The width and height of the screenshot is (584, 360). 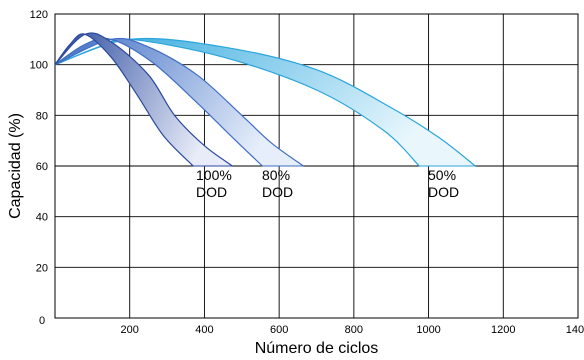 What do you see at coordinates (317, 348) in the screenshot?
I see `x-axis-label: Número de ciclos` at bounding box center [317, 348].